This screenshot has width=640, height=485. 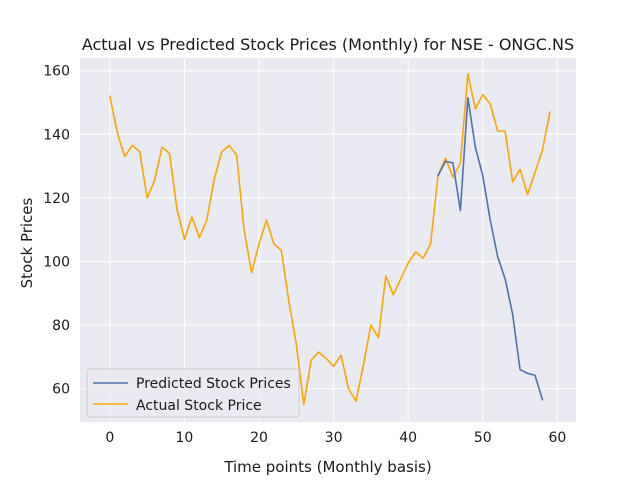 I want to click on y-tick-label: 60, so click(x=61, y=390).